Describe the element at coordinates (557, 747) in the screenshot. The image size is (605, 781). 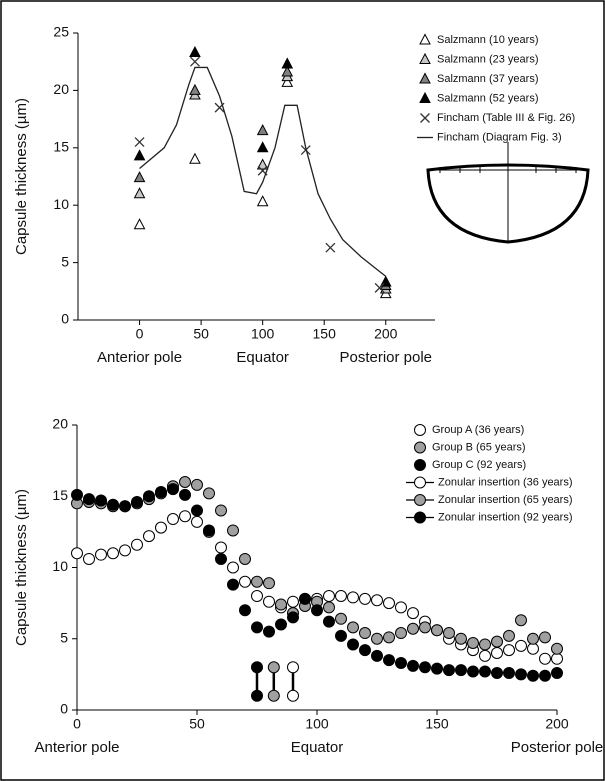
I see `region-label: Posterior pole` at that location.